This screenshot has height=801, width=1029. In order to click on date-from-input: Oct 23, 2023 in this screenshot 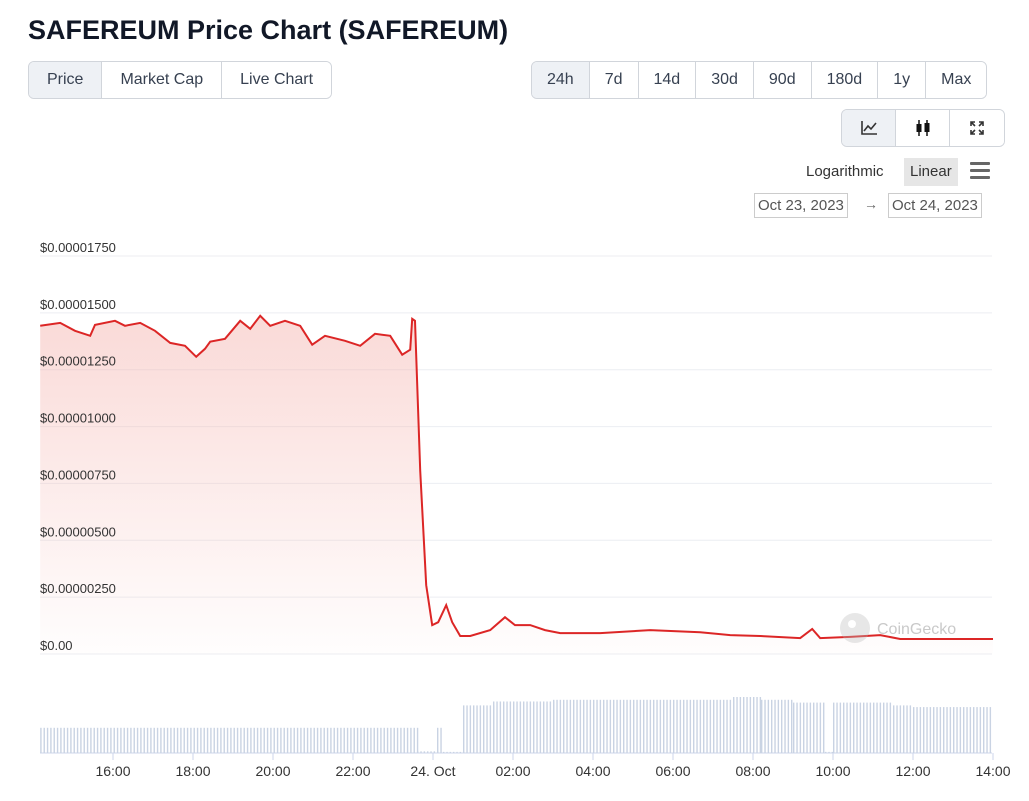, I will do `click(801, 205)`.